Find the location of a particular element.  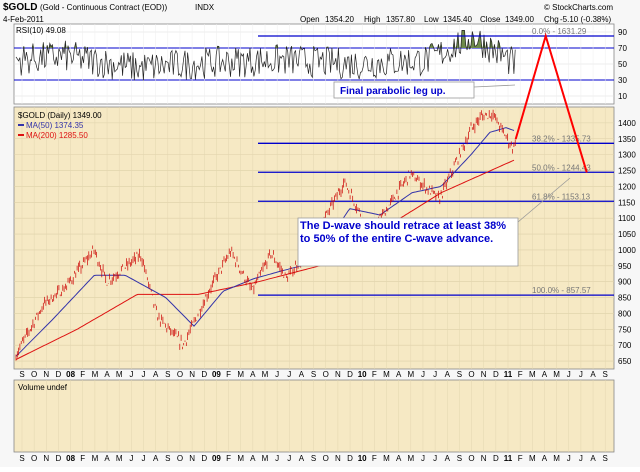

volume-label: Volume undef is located at coordinates (43, 387).